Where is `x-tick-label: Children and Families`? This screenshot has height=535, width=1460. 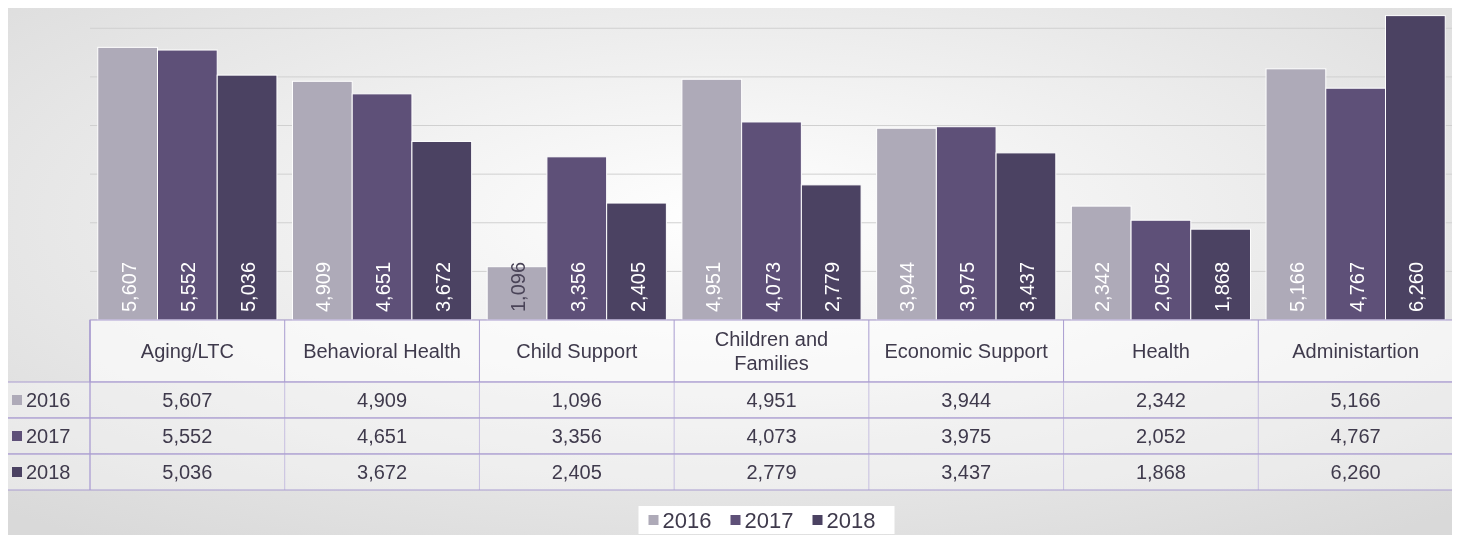 x-tick-label: Children and Families is located at coordinates (771, 351).